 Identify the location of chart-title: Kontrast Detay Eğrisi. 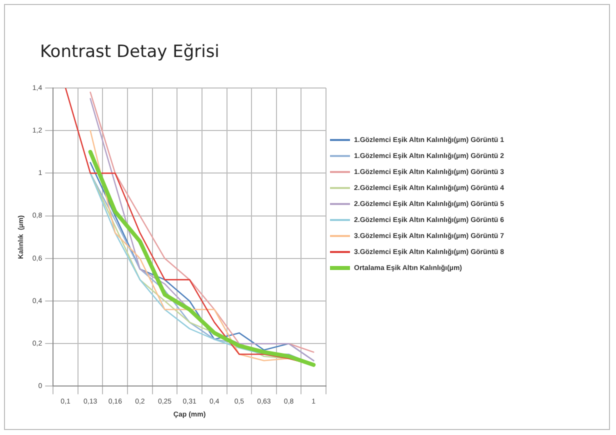
(130, 52).